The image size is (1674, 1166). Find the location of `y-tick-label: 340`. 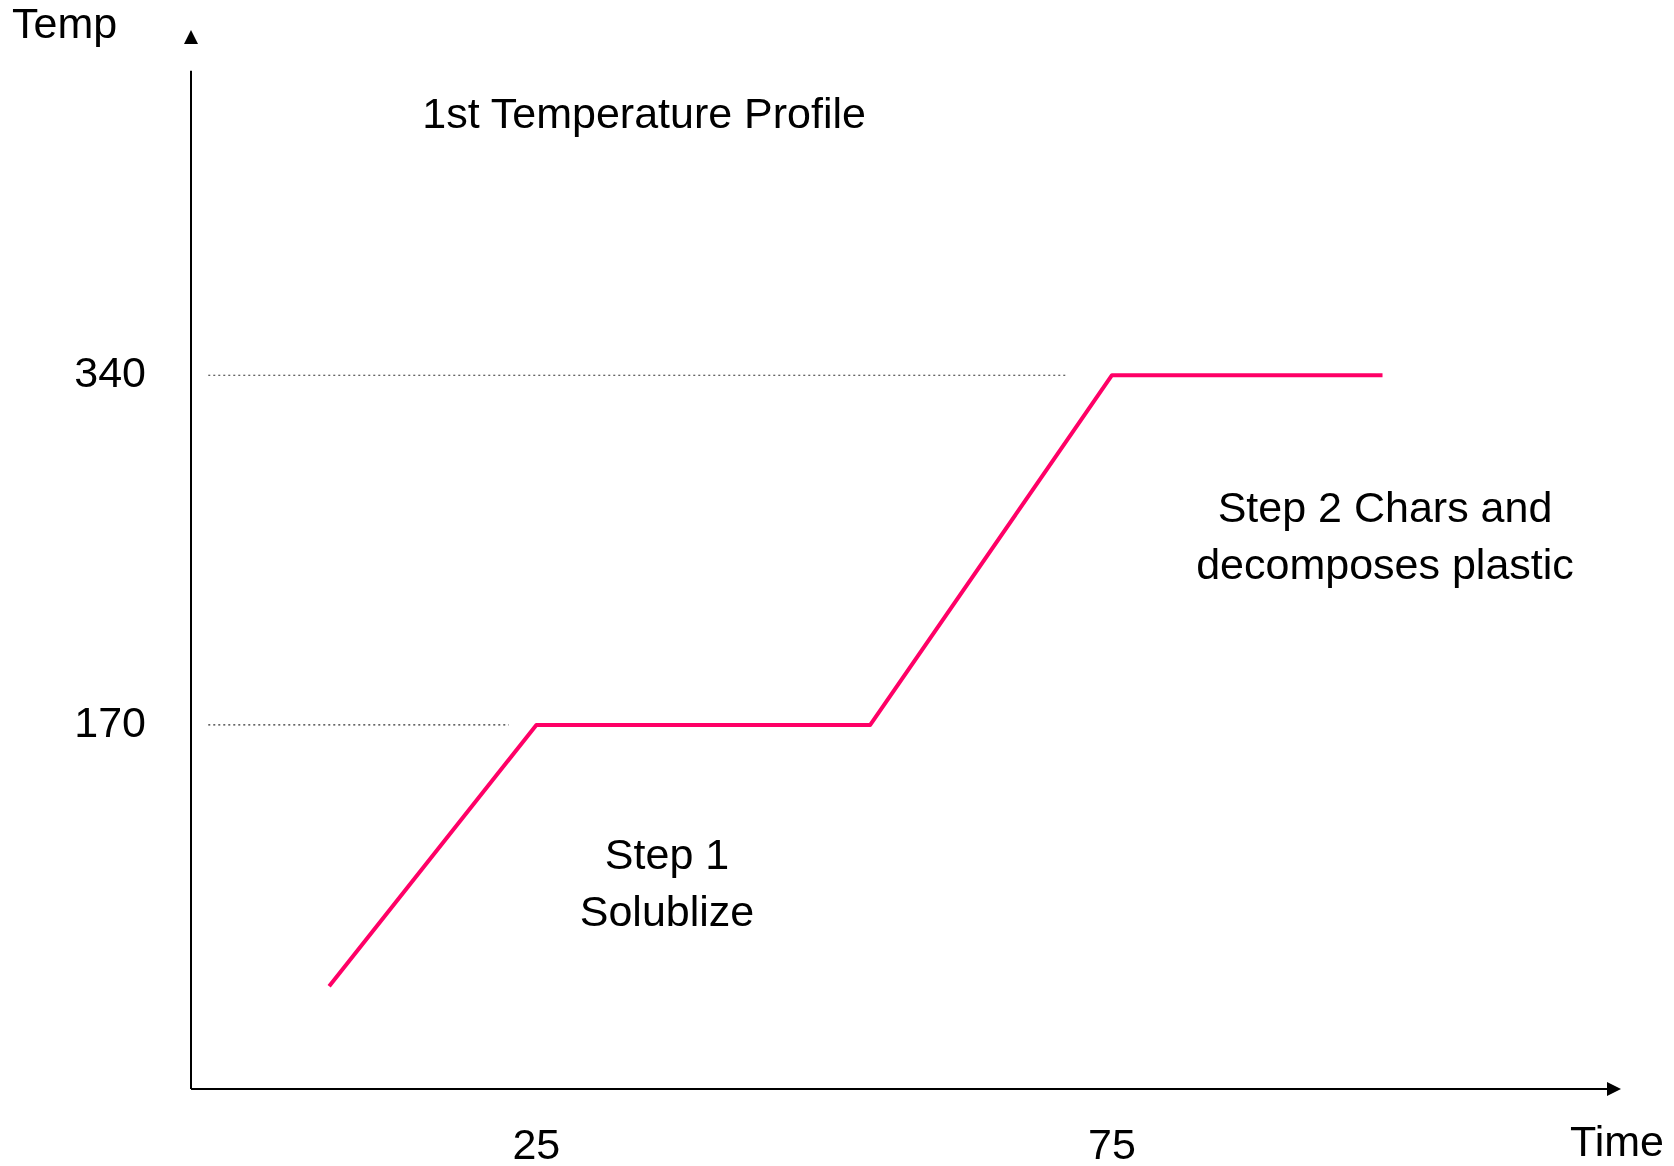

y-tick-label: 340 is located at coordinates (110, 372).